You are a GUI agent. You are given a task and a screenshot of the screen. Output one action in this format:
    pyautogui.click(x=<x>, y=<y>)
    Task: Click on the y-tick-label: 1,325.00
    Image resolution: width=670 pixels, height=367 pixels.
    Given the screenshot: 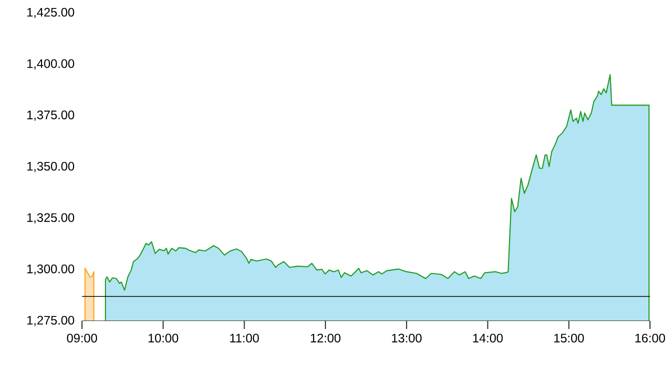 What is the action you would take?
    pyautogui.click(x=50, y=218)
    